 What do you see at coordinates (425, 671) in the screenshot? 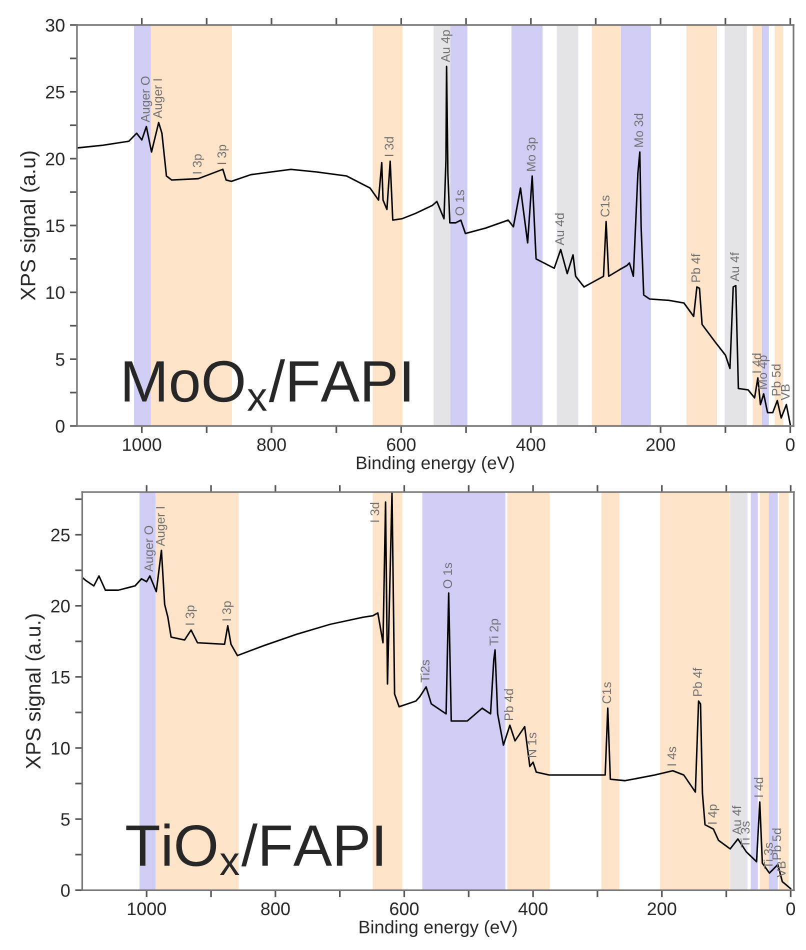
I see `annotation: Ti2s` at bounding box center [425, 671].